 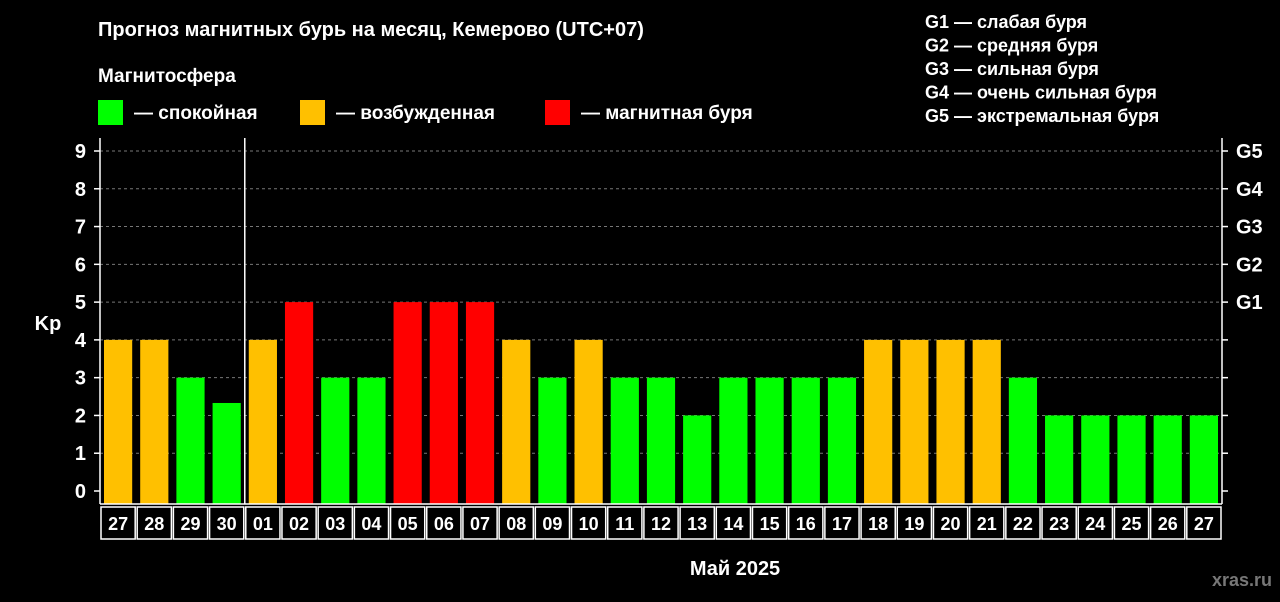 I want to click on x-tick-label-6: 03, so click(x=335, y=524).